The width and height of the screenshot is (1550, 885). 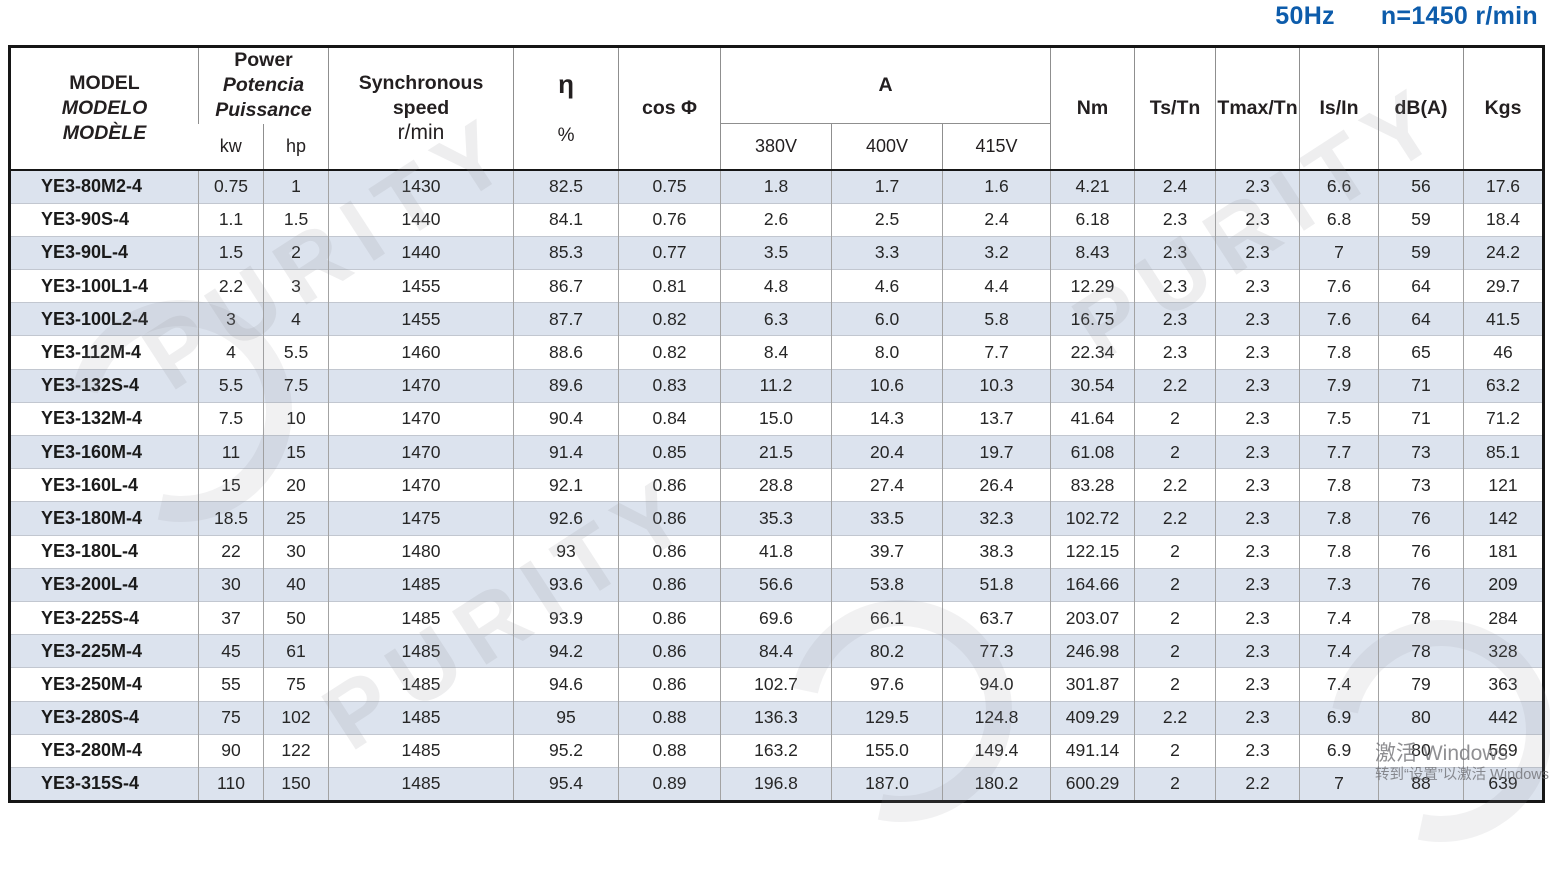 I want to click on value-cell: 7.9, so click(x=1339, y=385).